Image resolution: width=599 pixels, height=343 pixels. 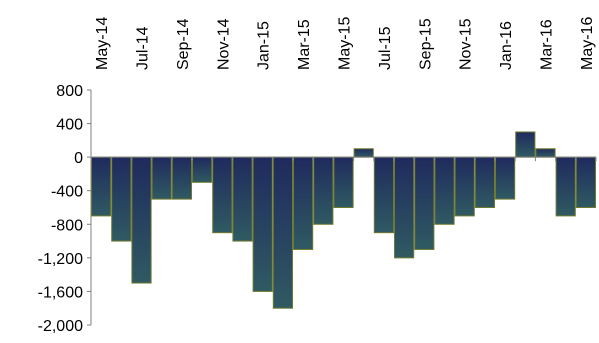 What do you see at coordinates (78, 158) in the screenshot?
I see `y-tick-label: 0` at bounding box center [78, 158].